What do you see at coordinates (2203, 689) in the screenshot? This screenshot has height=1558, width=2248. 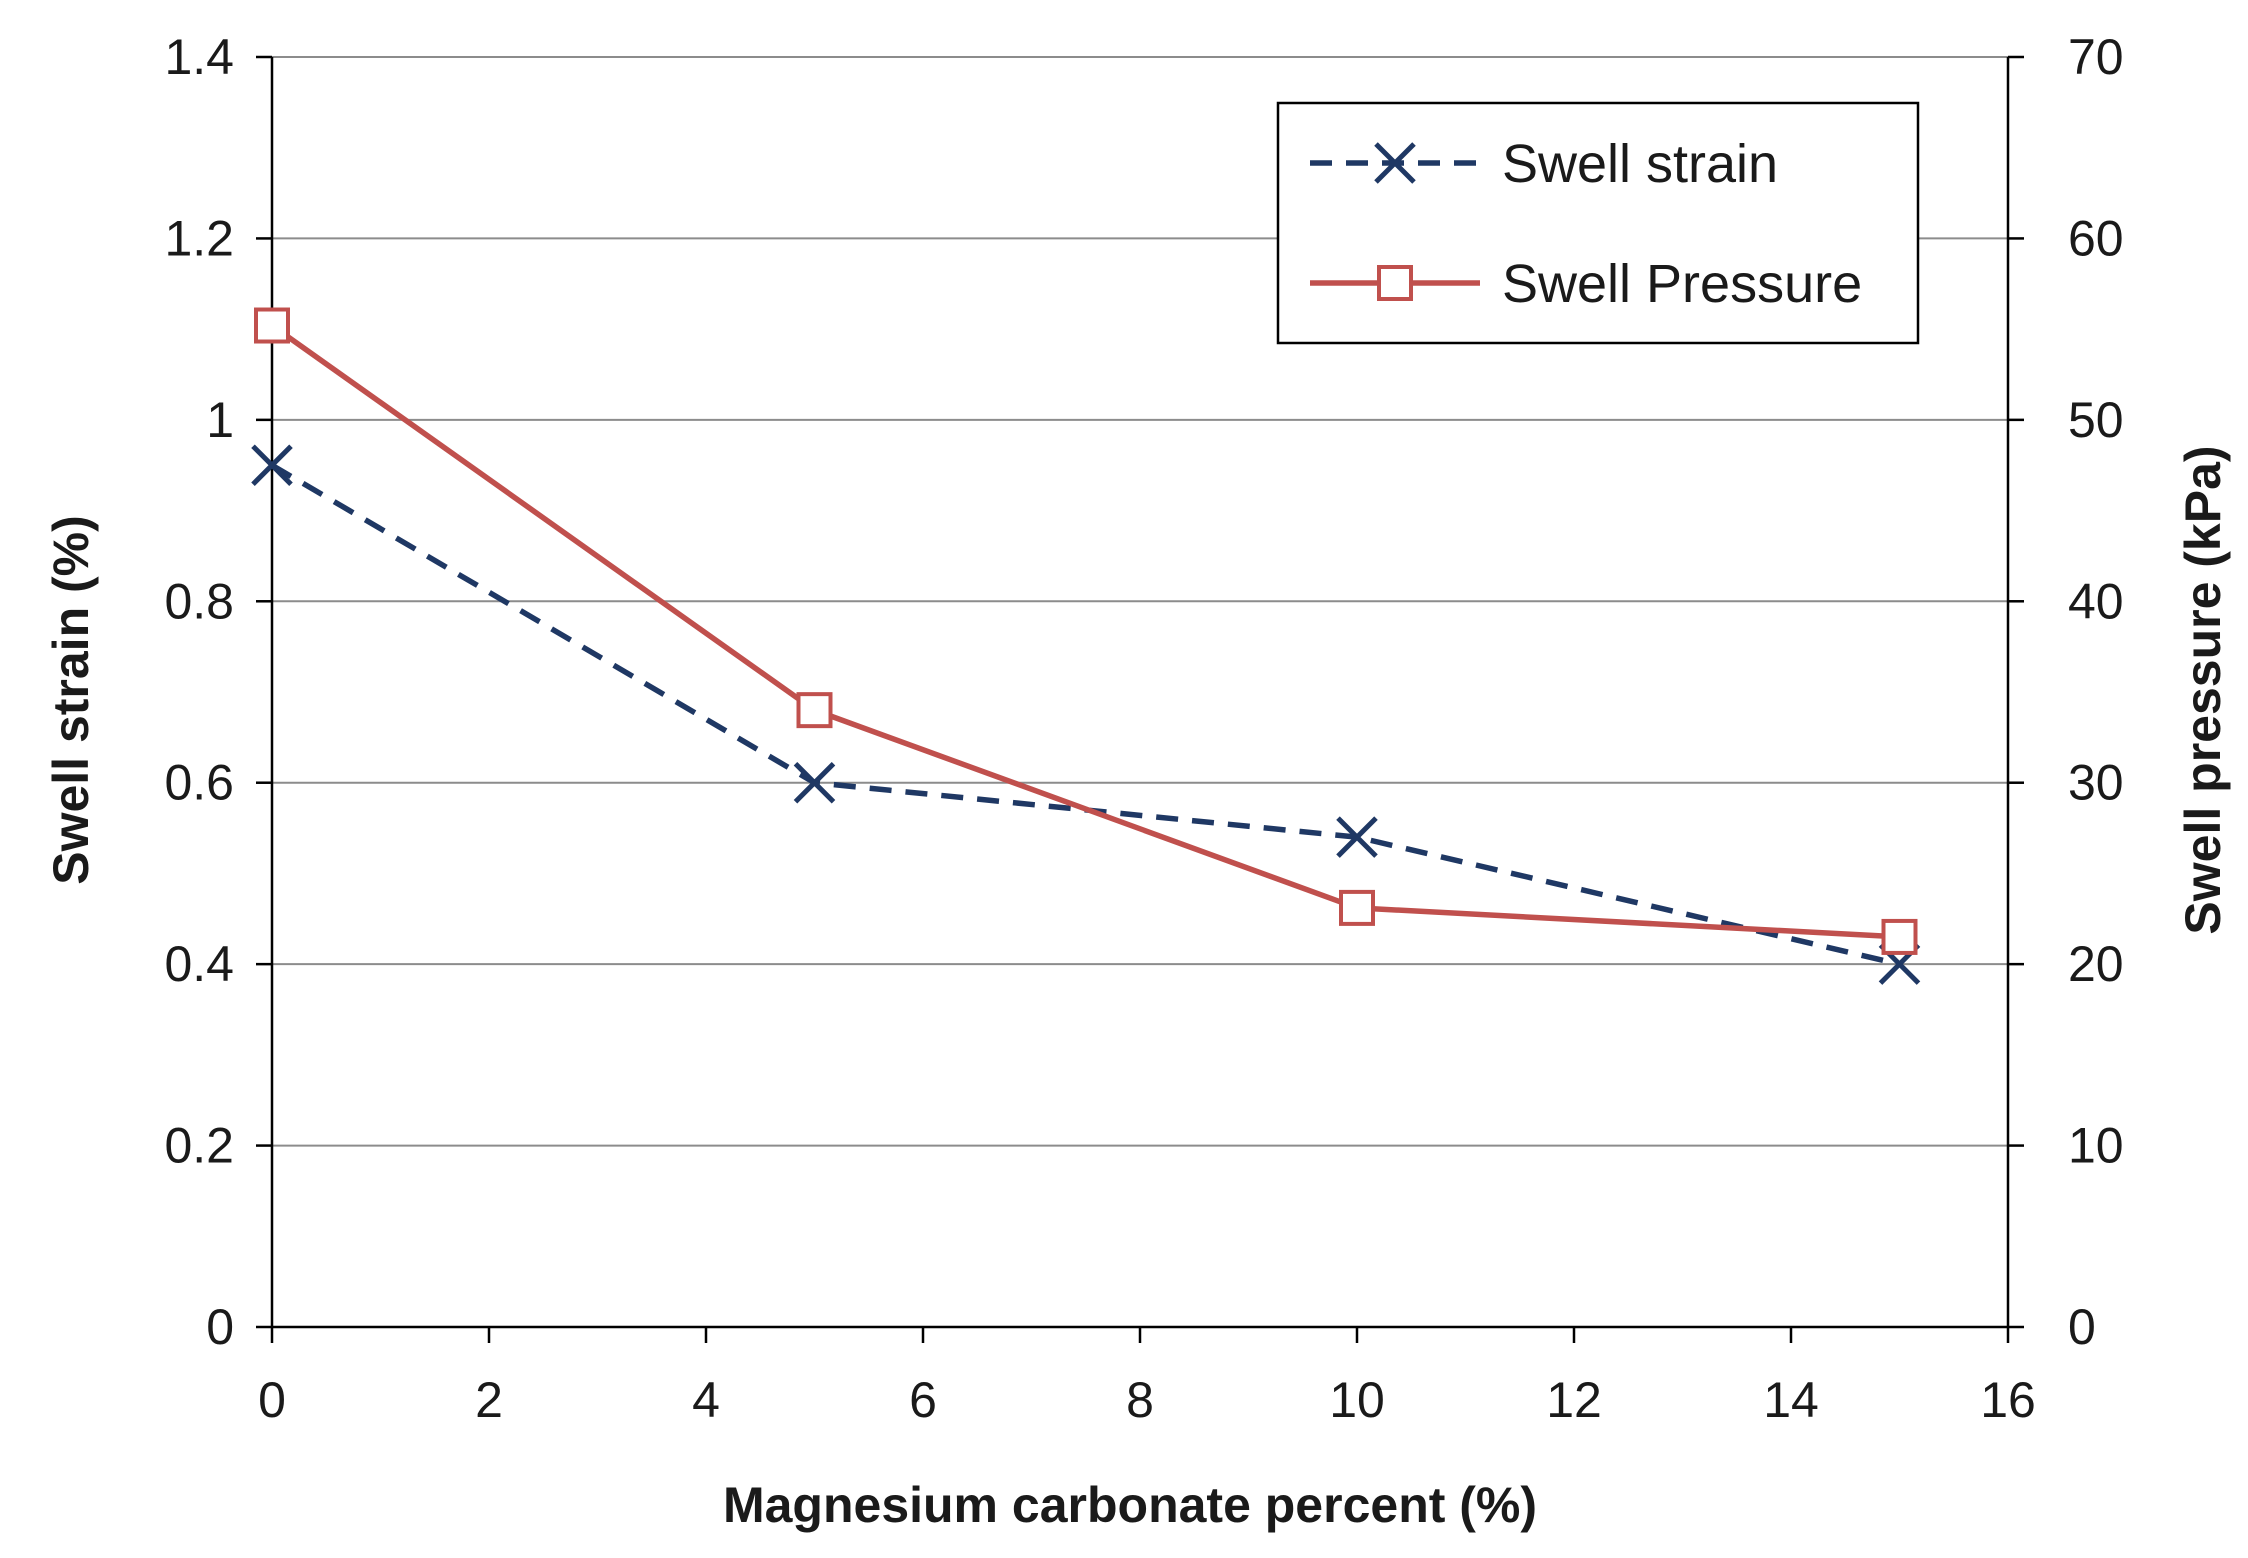 I see `y-right-axis-title: Swell pressure (kPa)` at bounding box center [2203, 689].